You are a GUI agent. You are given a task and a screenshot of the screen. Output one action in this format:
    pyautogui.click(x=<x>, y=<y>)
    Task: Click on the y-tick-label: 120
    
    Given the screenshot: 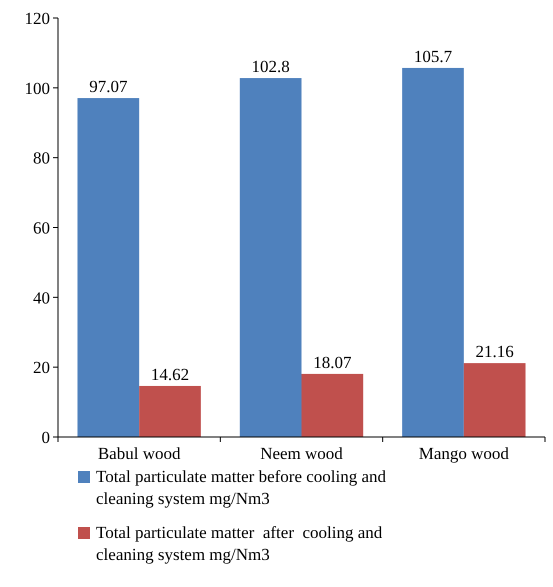 What is the action you would take?
    pyautogui.click(x=37, y=18)
    